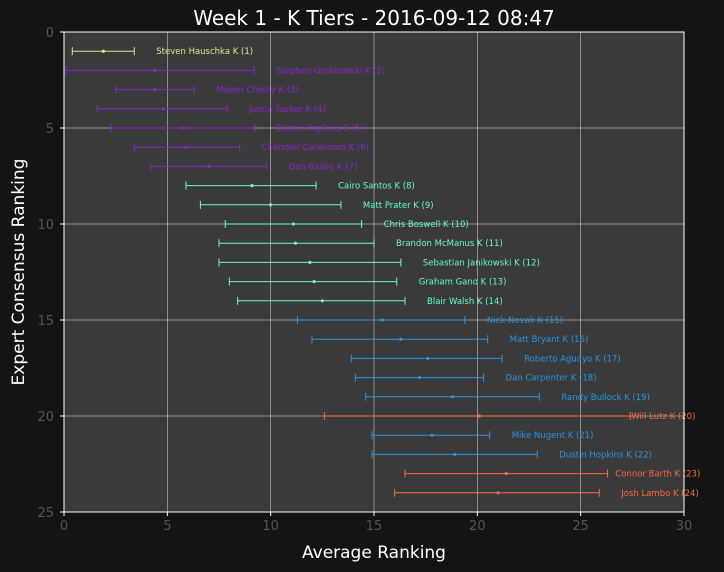 The height and width of the screenshot is (572, 724). What do you see at coordinates (684, 526) in the screenshot?
I see `x-tick-label: 30` at bounding box center [684, 526].